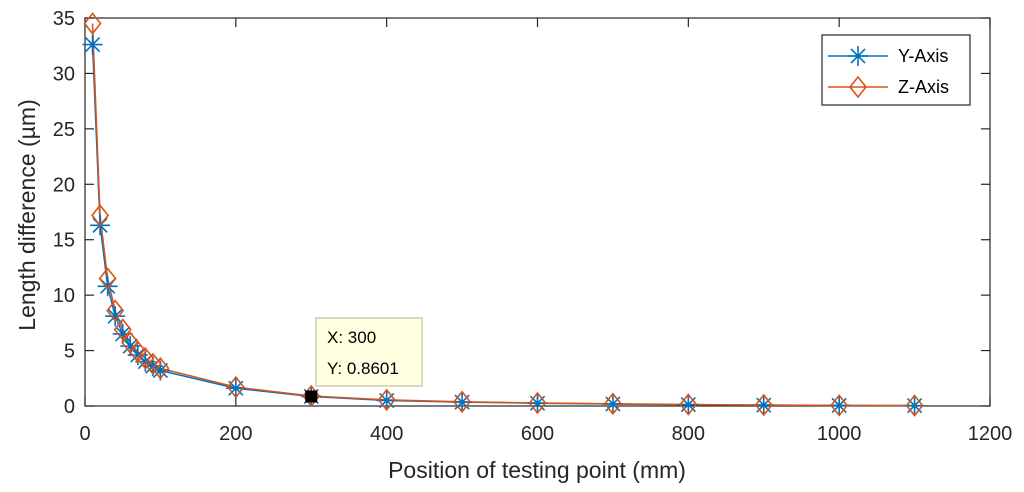  Describe the element at coordinates (64, 185) in the screenshot. I see `y-tick-label: 20` at that location.